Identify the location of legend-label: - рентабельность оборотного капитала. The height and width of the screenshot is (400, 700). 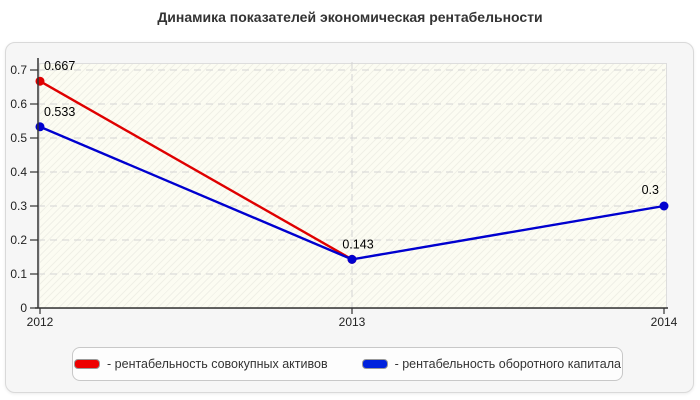
(507, 364).